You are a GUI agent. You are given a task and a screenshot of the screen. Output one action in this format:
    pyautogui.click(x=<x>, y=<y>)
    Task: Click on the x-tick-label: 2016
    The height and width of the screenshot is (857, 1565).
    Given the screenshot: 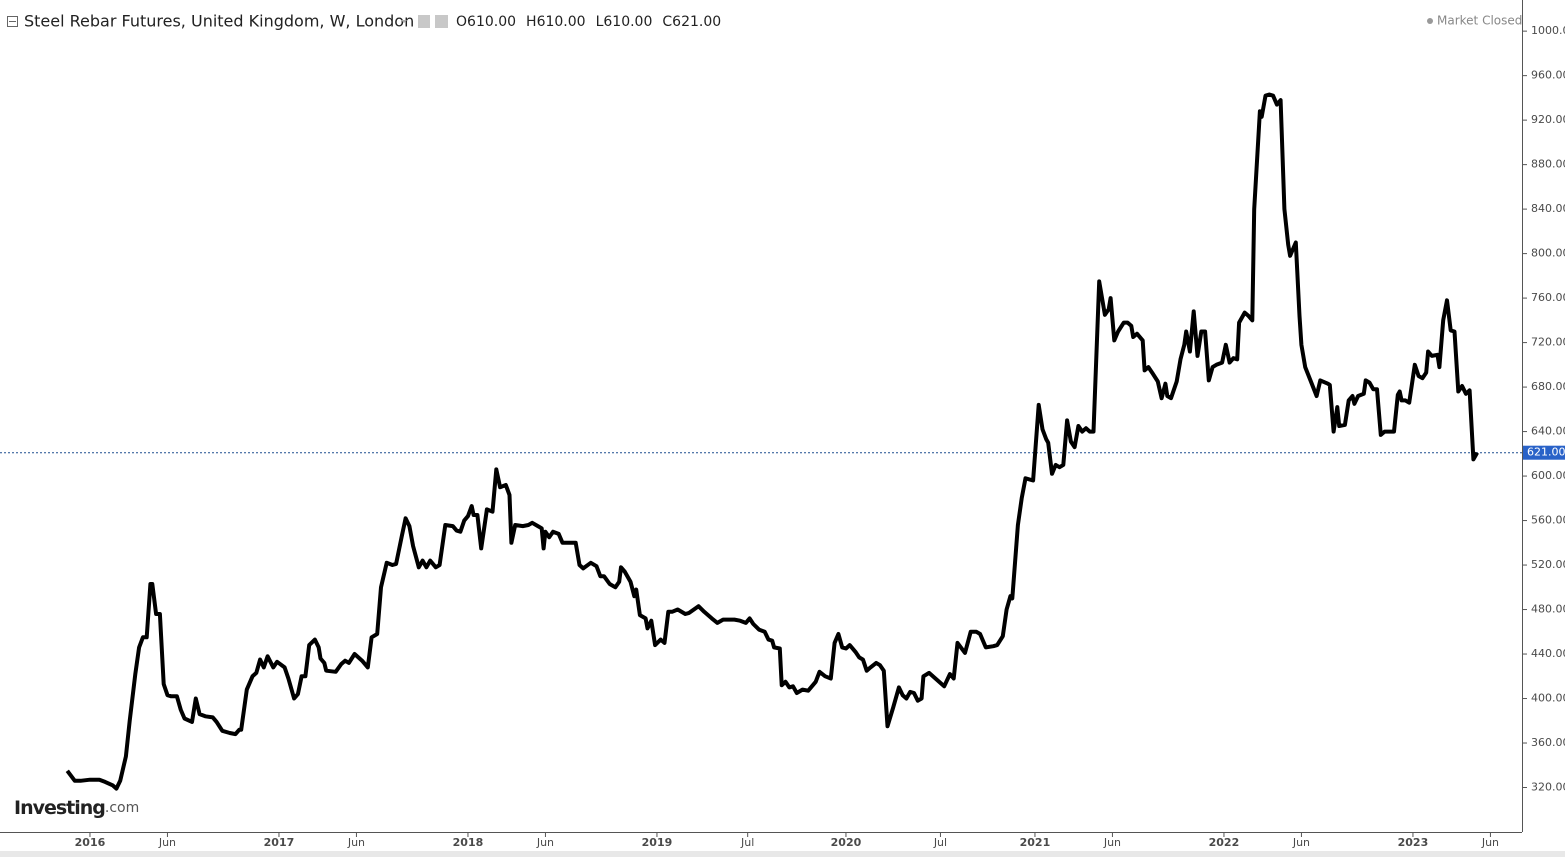 What is the action you would take?
    pyautogui.click(x=90, y=842)
    